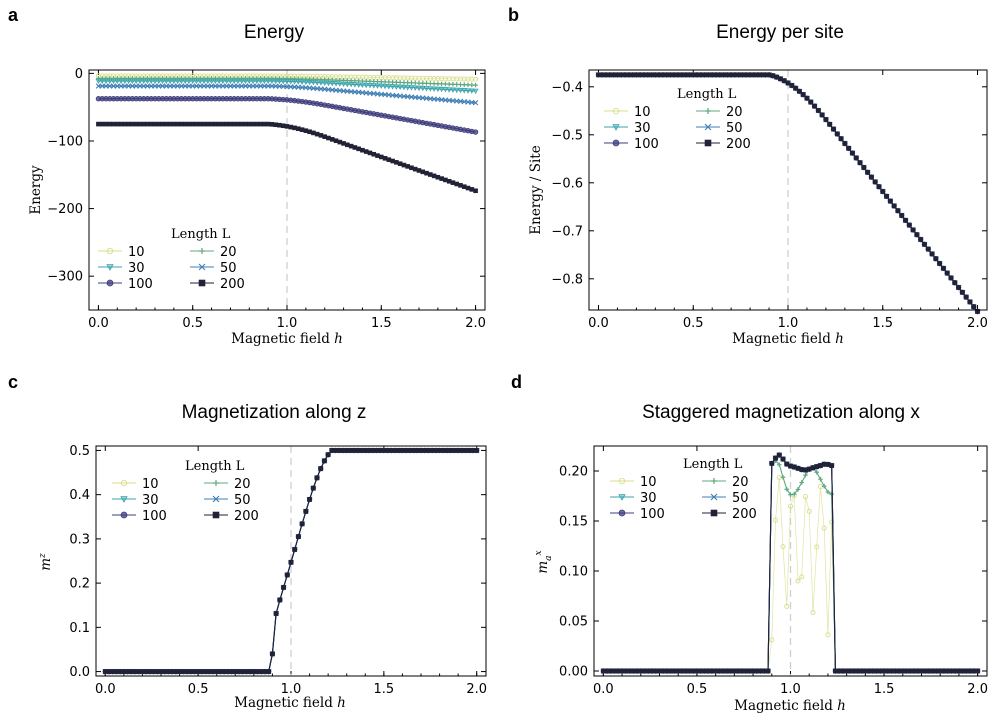  What do you see at coordinates (475, 103) in the screenshot?
I see `point-L50` at bounding box center [475, 103].